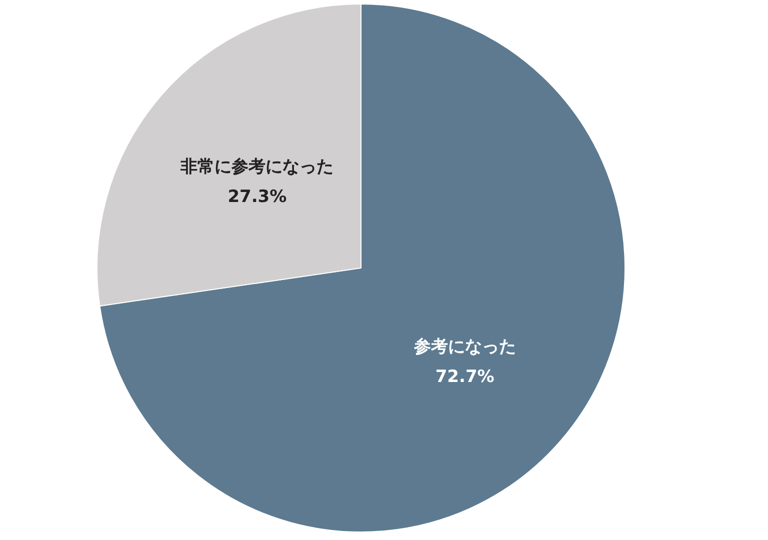  What do you see at coordinates (464, 346) in the screenshot?
I see `slice-label: 参考になった` at bounding box center [464, 346].